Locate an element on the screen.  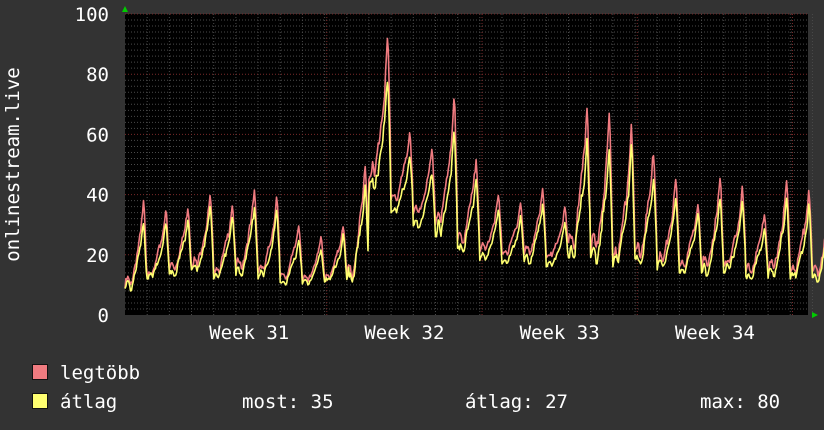
legend-item-max: legtöbb is located at coordinates (86, 373).